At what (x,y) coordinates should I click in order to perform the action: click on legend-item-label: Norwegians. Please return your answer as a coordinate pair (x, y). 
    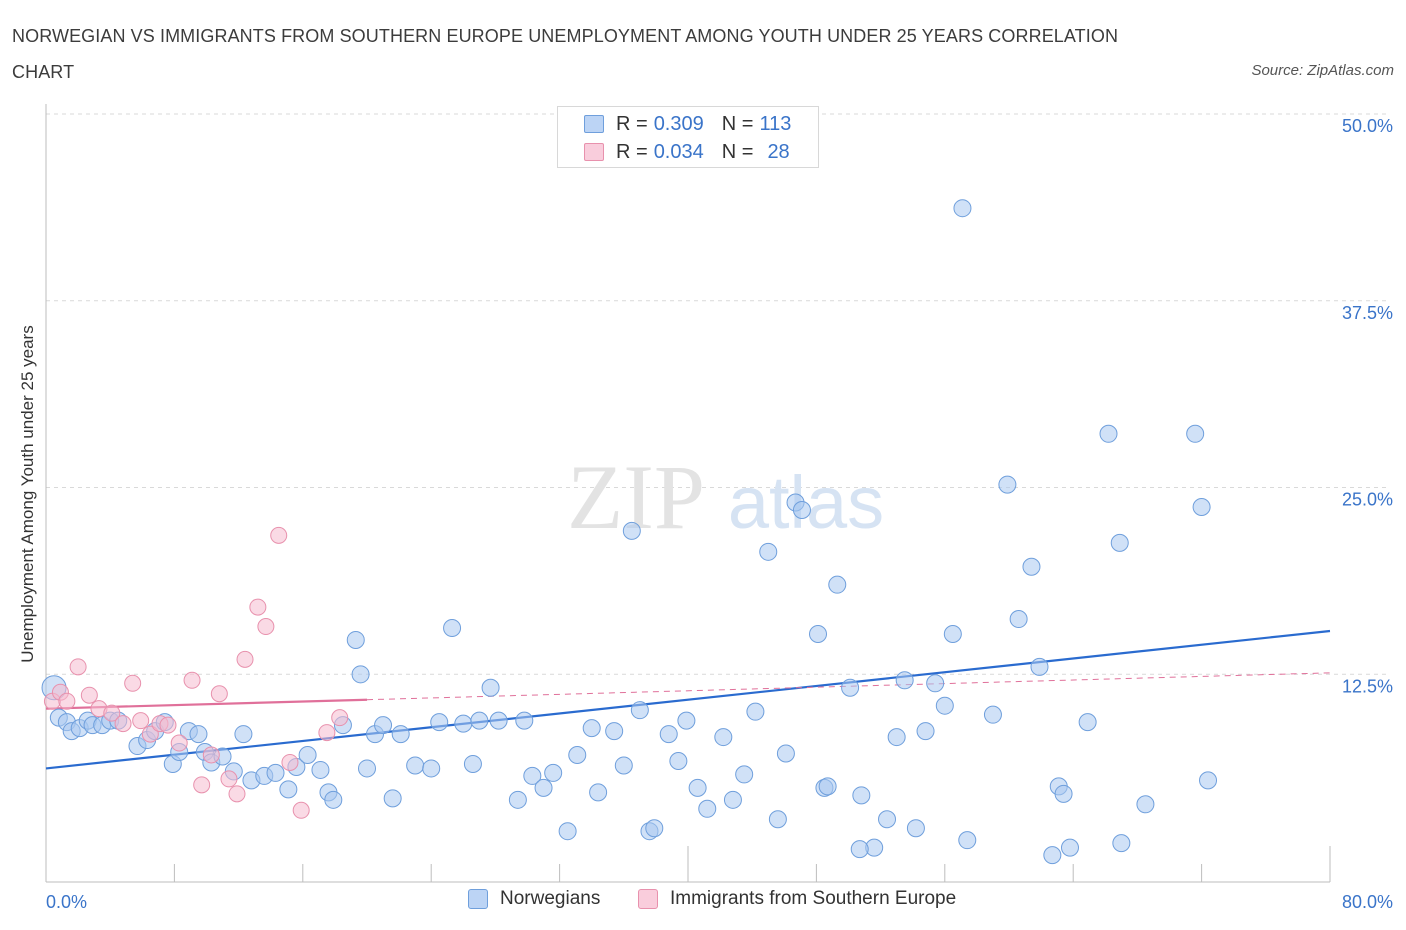
    Looking at the image, I should click on (550, 898).